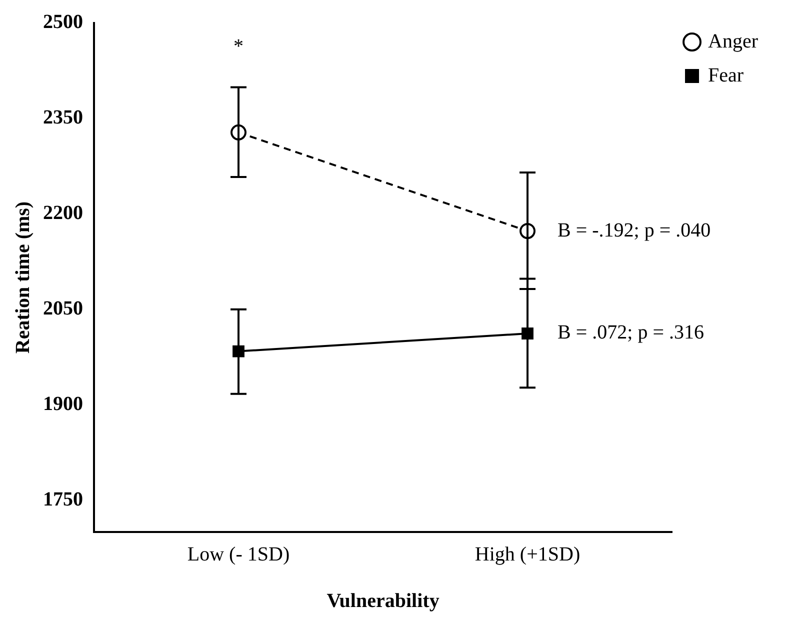 Image resolution: width=786 pixels, height=629 pixels. Describe the element at coordinates (726, 75) in the screenshot. I see `legend-label: Fear` at that location.